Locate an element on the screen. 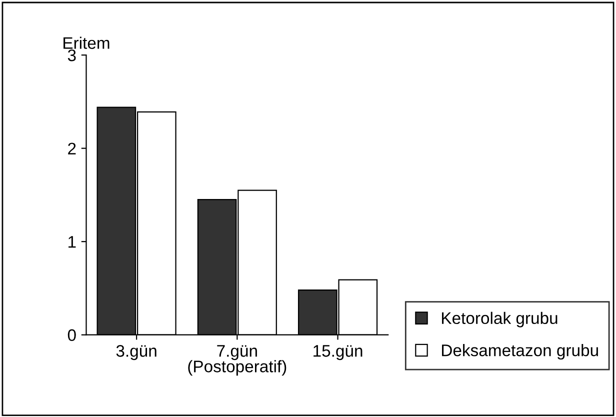 Image resolution: width=616 pixels, height=417 pixels. x-tick-label: 7.gün is located at coordinates (237, 352).